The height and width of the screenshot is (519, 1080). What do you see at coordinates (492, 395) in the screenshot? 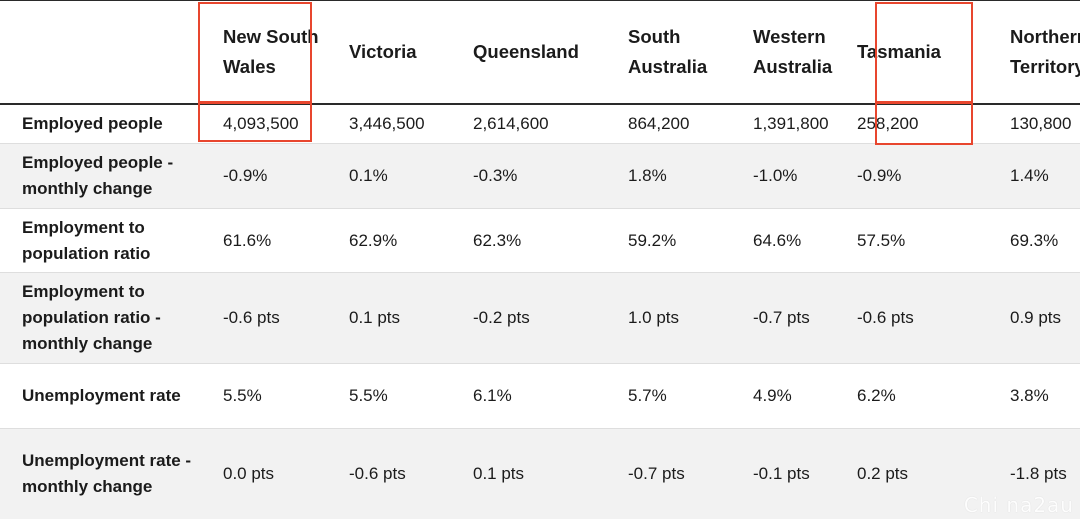
I see `table-cell: 6.1%` at bounding box center [492, 395].